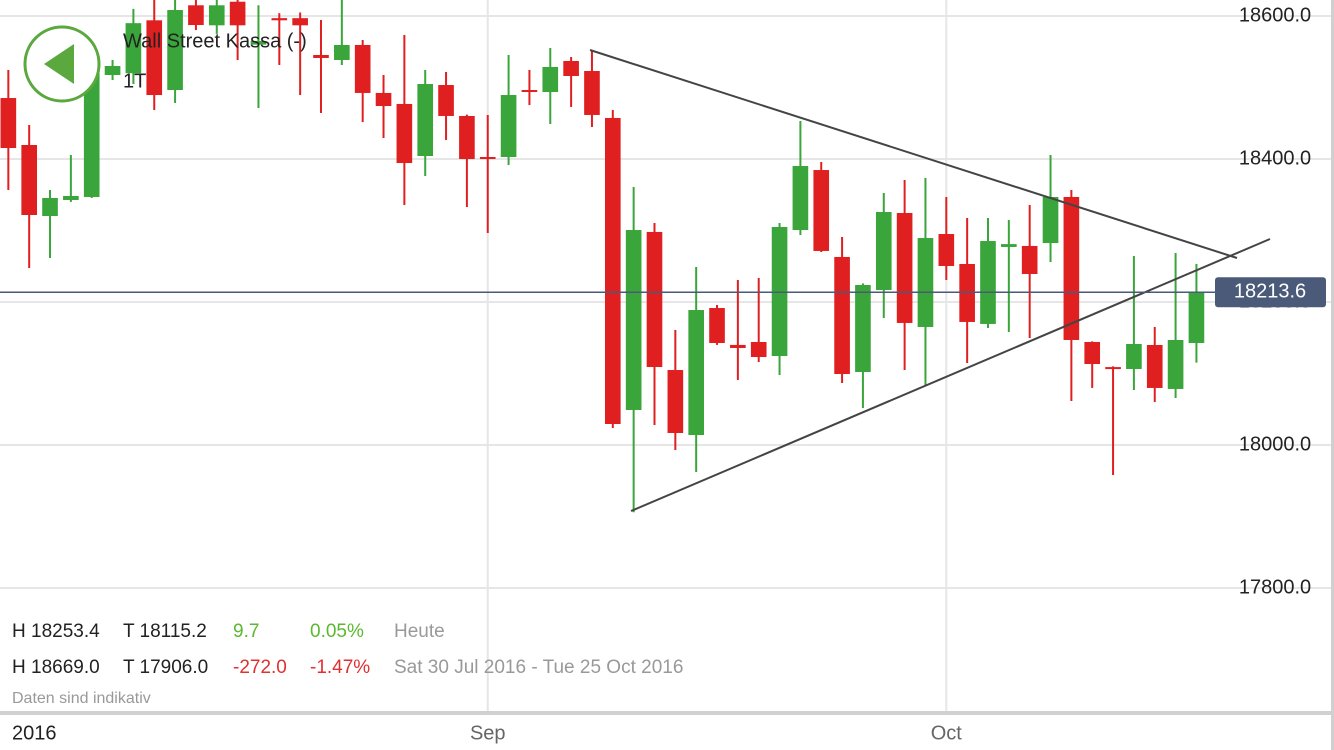  What do you see at coordinates (538, 667) in the screenshot?
I see `stat-period: Sat 30 Jul 2016 - Tue 25 Oct 2016` at bounding box center [538, 667].